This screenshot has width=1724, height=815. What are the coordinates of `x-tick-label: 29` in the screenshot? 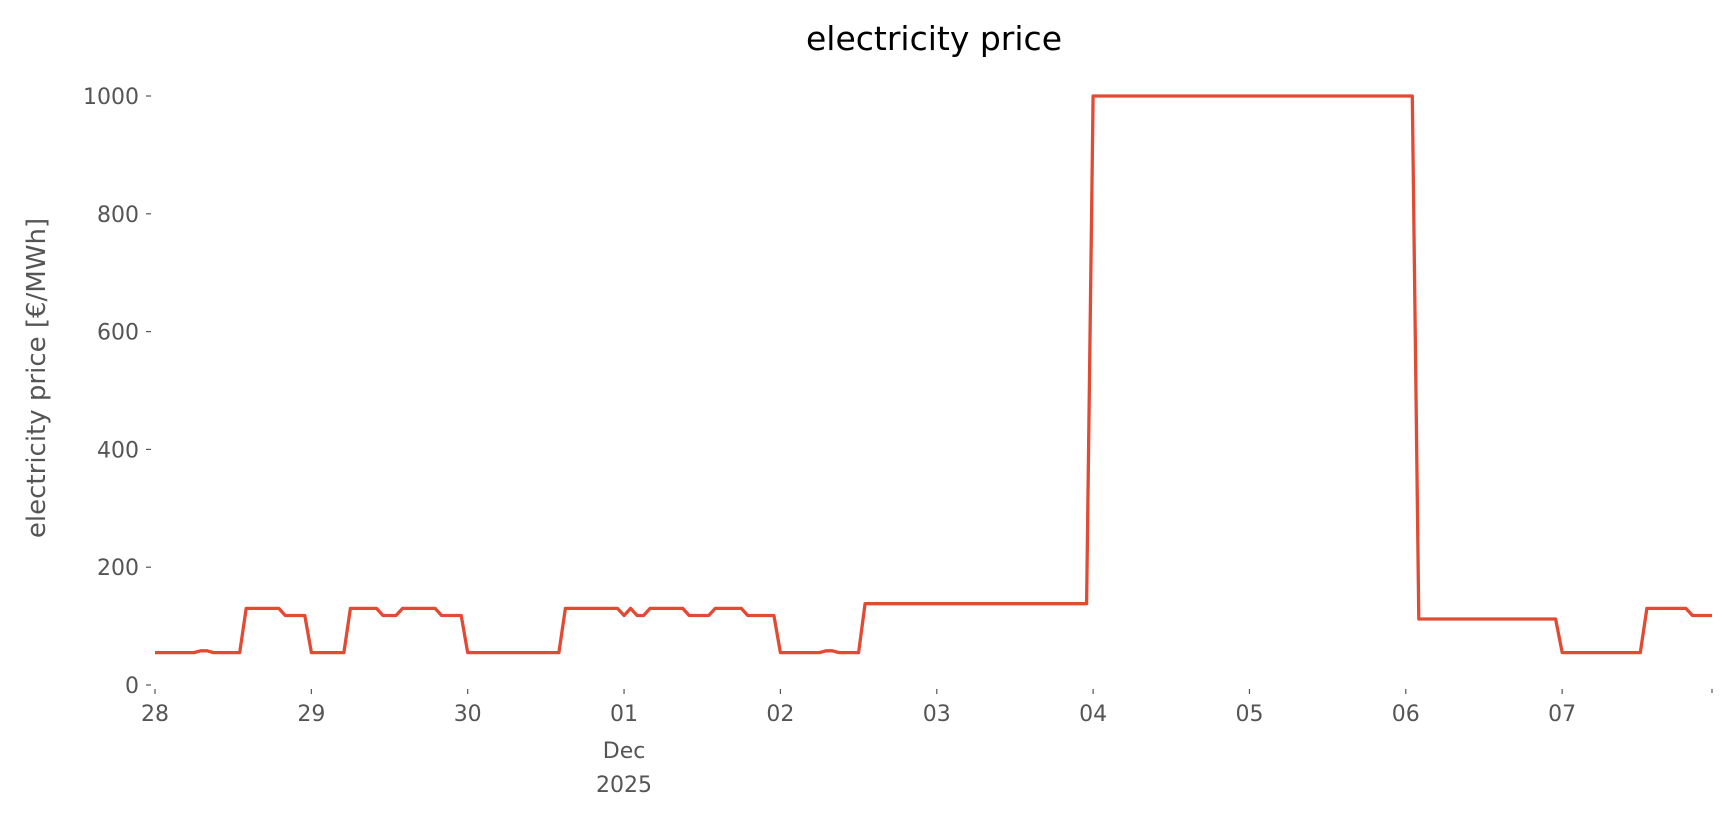 It's located at (311, 714).